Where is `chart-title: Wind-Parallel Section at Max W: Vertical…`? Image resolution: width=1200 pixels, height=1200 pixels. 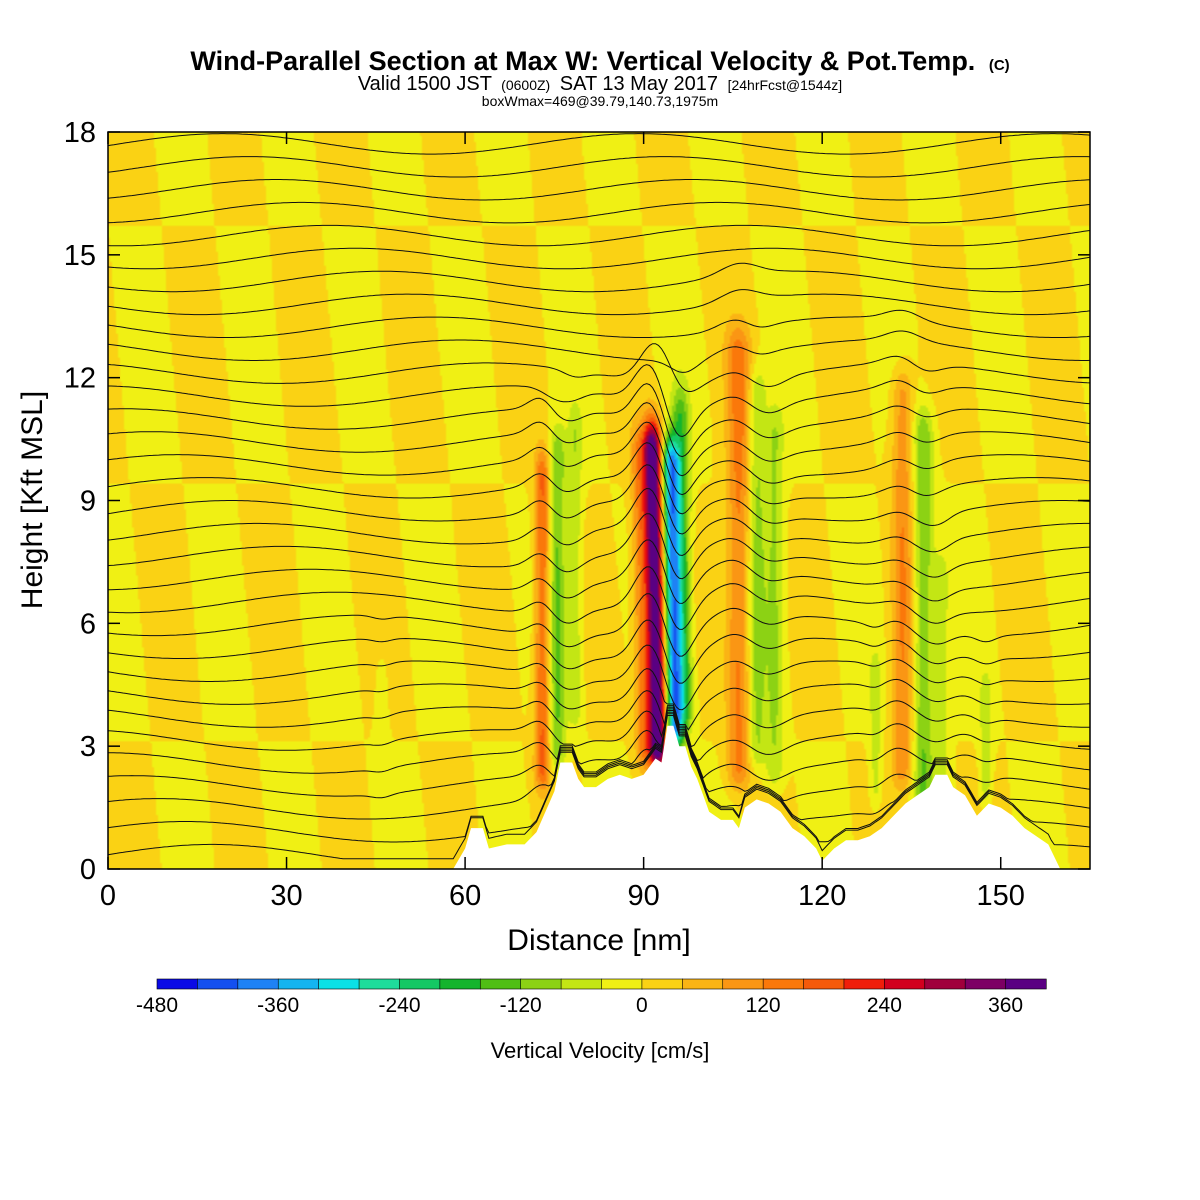 chart-title: Wind-Parallel Section at Max W: Vertical… is located at coordinates (599, 61).